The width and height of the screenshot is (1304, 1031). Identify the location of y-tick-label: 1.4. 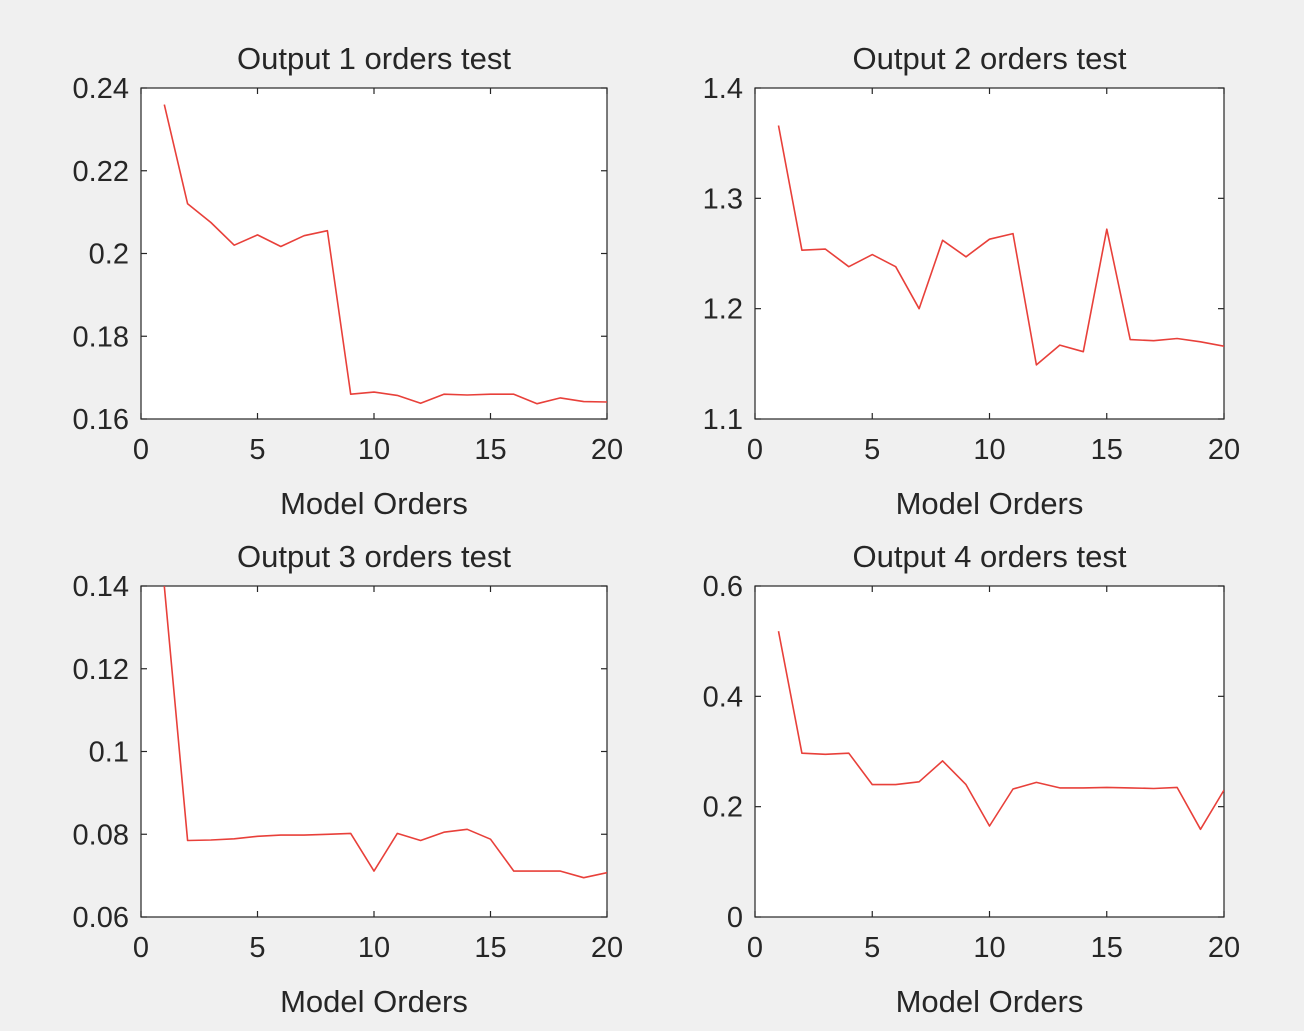
(723, 89).